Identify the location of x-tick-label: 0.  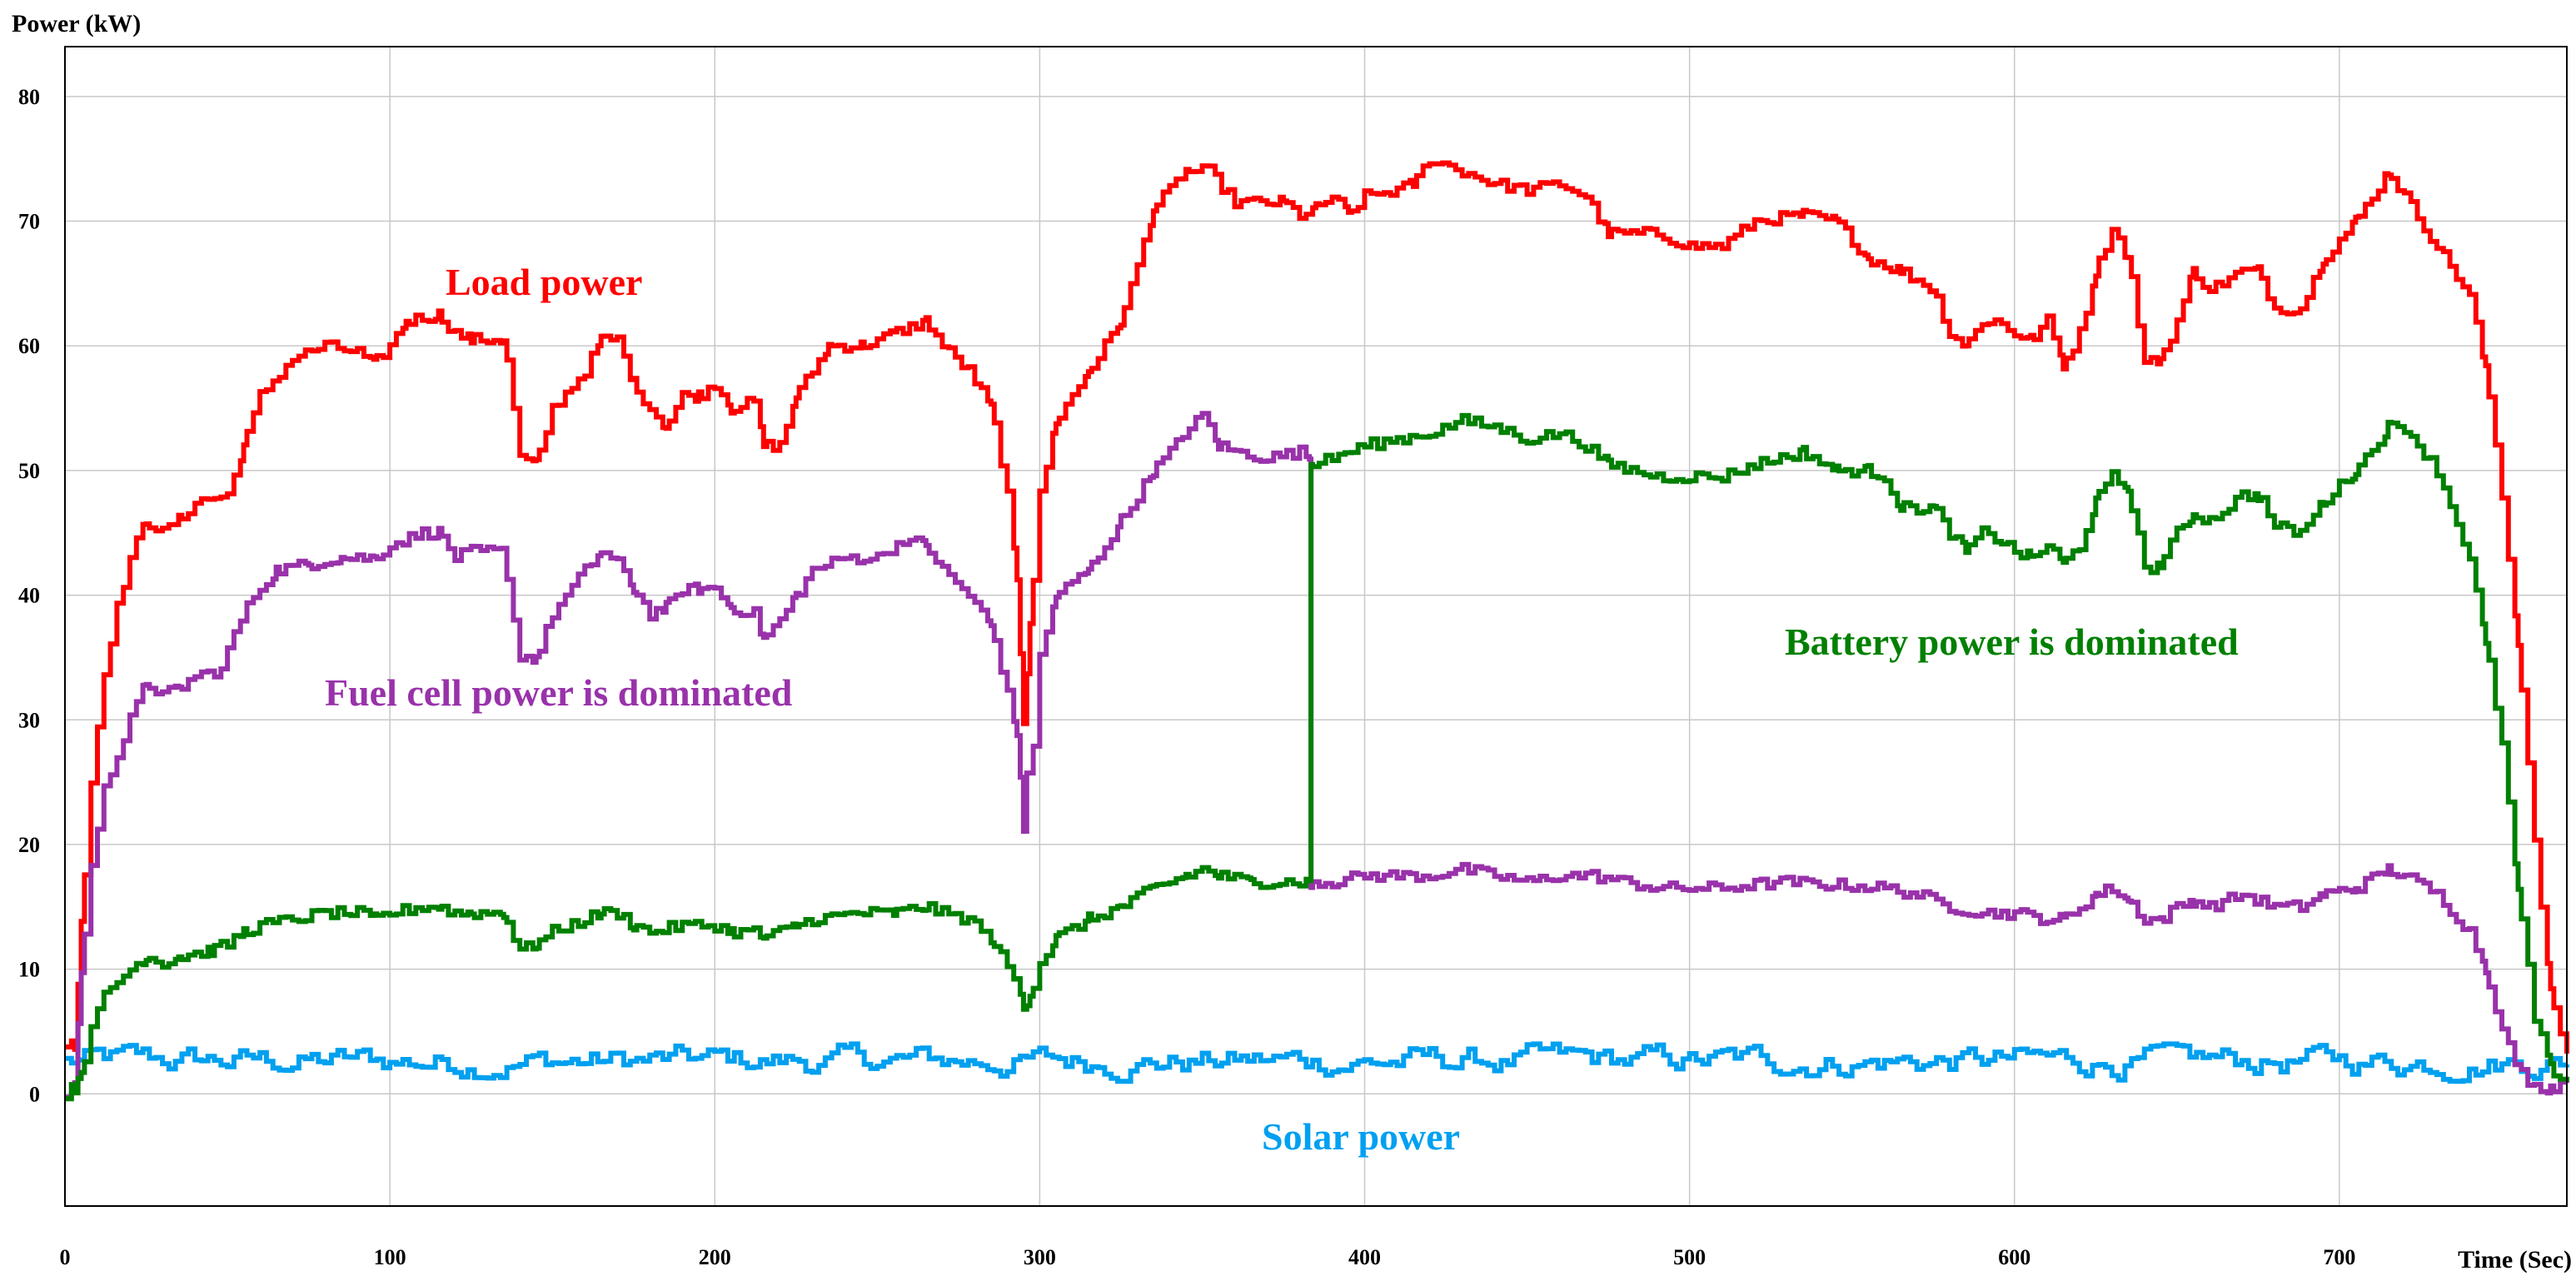
(65, 1257).